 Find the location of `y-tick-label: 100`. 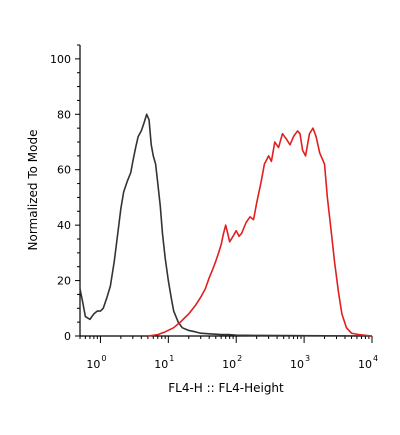

y-tick-label: 100 is located at coordinates (60, 59).